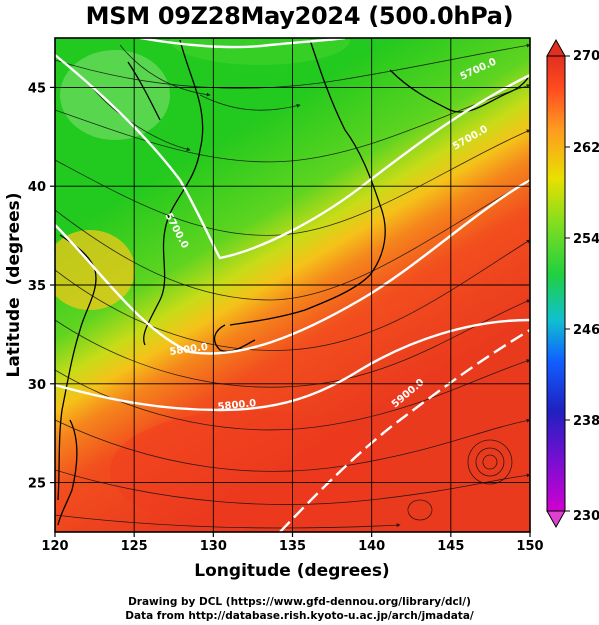  I want to click on colorbar: 230 238 246 254 262 270, so click(572, 283).